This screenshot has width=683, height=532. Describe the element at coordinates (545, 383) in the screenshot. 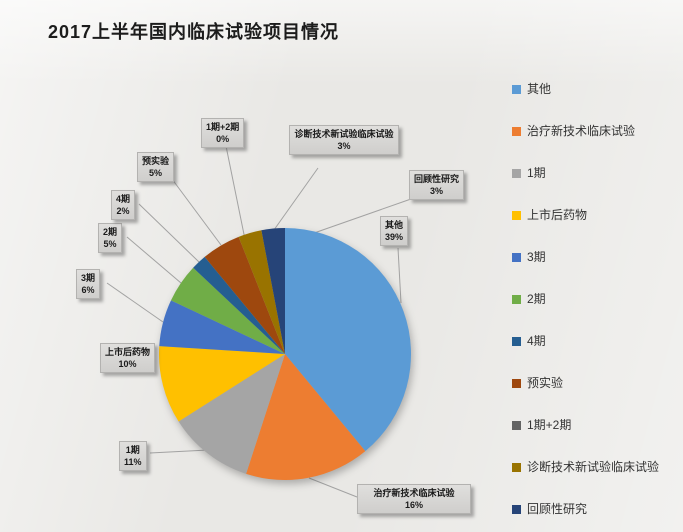

I see `legend-label: 预实验` at that location.